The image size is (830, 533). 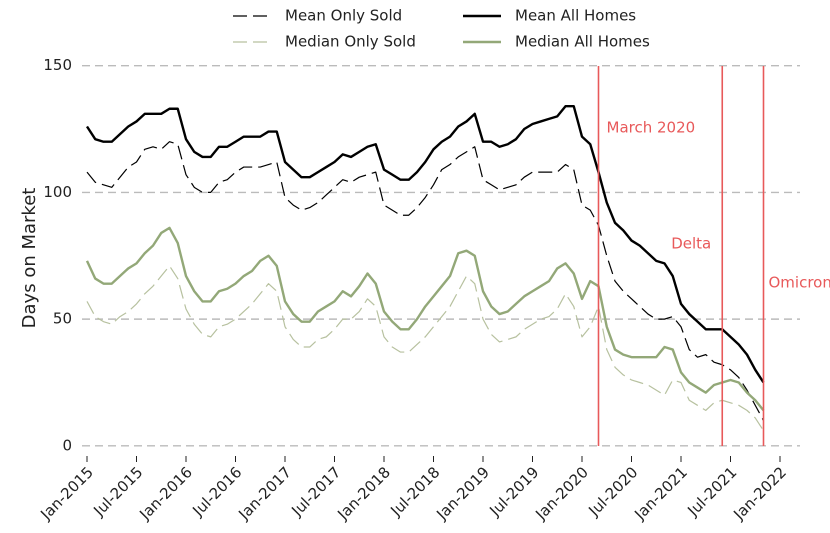 I want to click on event-label: March 2020, so click(x=651, y=128).